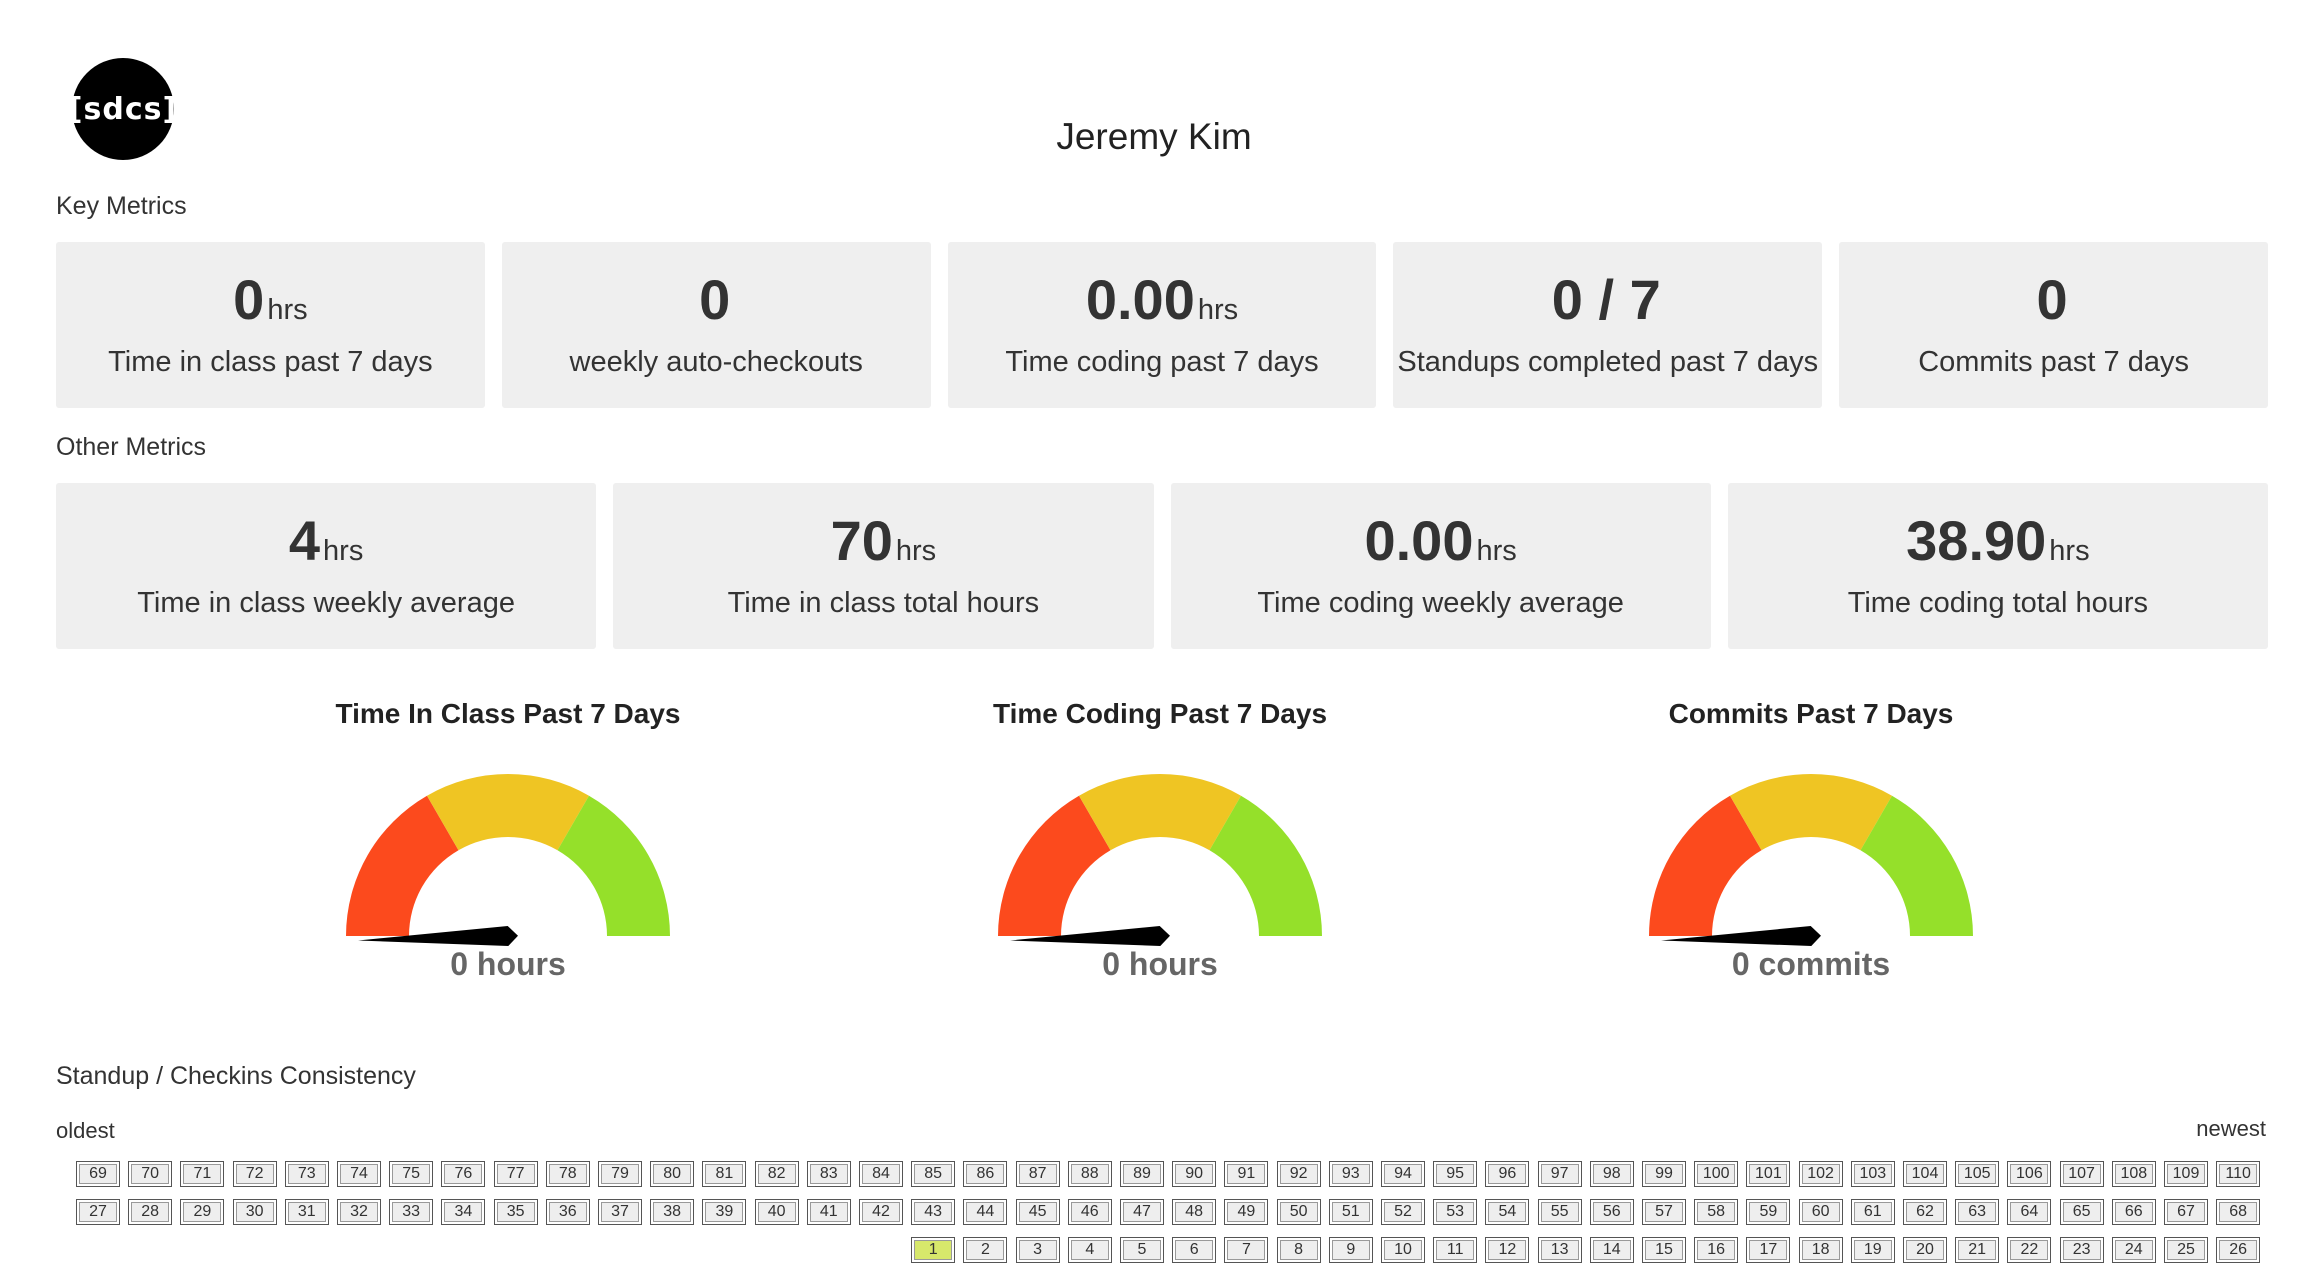 This screenshot has width=2308, height=1270. Describe the element at coordinates (2029, 1250) in the screenshot. I see `checkin-day: 22` at that location.